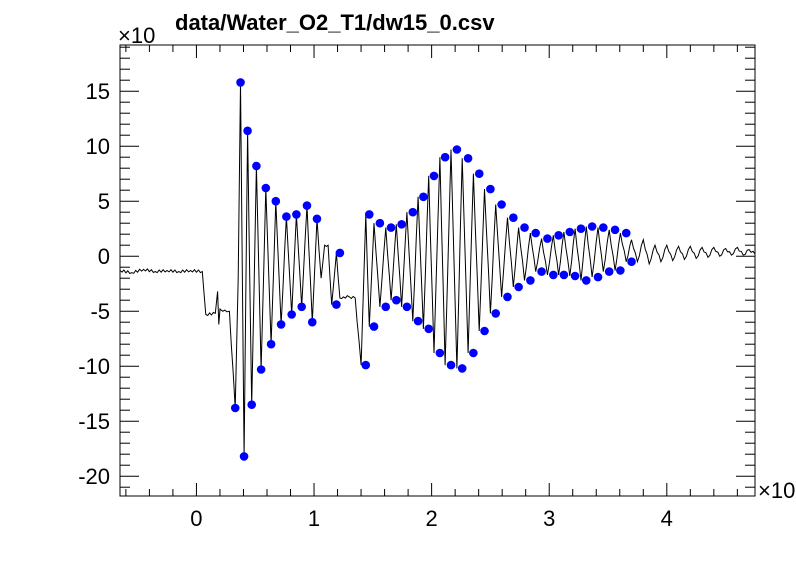 Image resolution: width=796 pixels, height=573 pixels. I want to click on y-tick-labels: -20 -15 -10 -5 0 5 10 15, so click(94, 284).